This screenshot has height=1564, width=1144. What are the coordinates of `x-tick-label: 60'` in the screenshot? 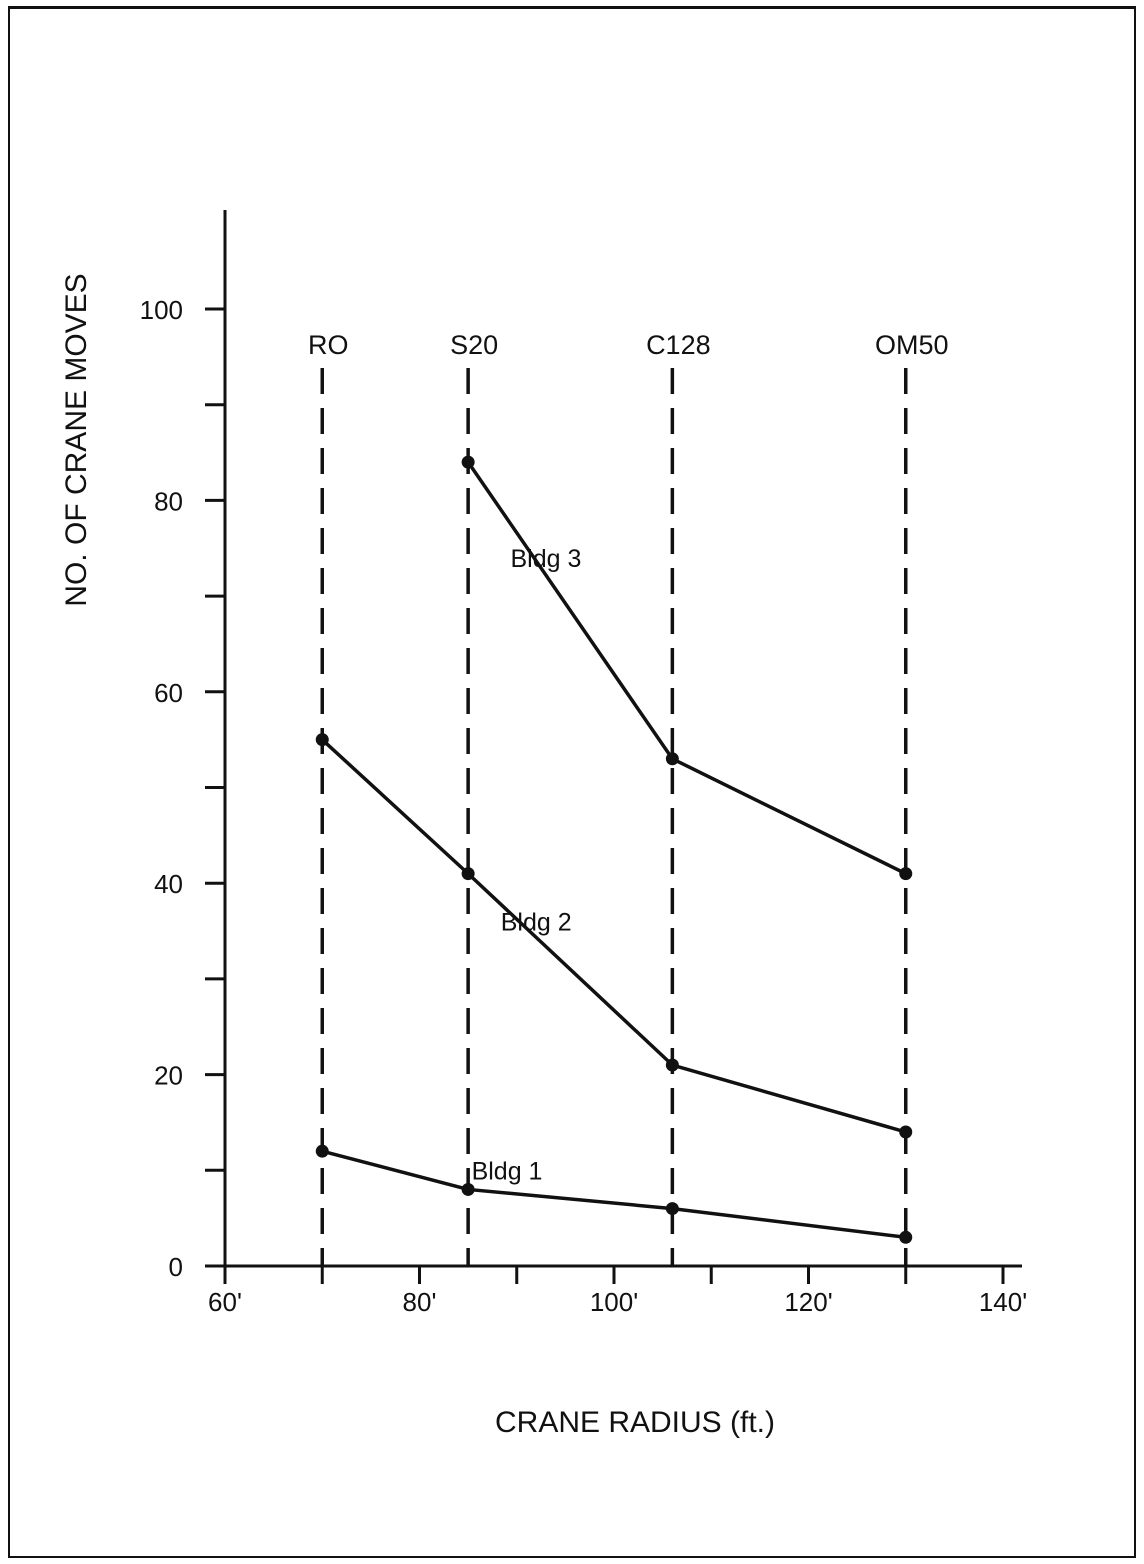 It's located at (225, 1302).